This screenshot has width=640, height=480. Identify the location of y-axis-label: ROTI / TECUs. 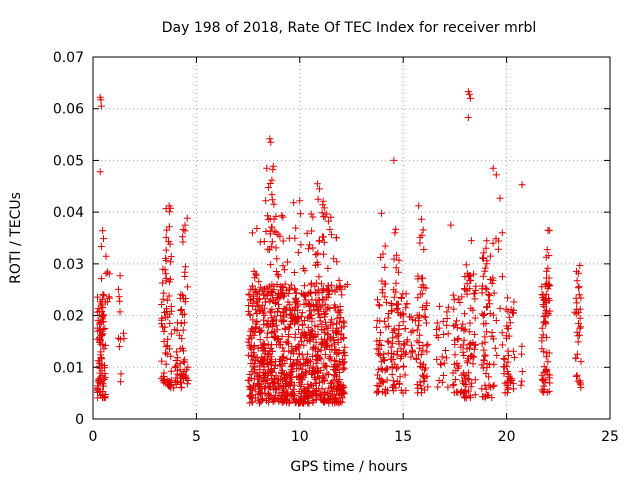
(16, 238).